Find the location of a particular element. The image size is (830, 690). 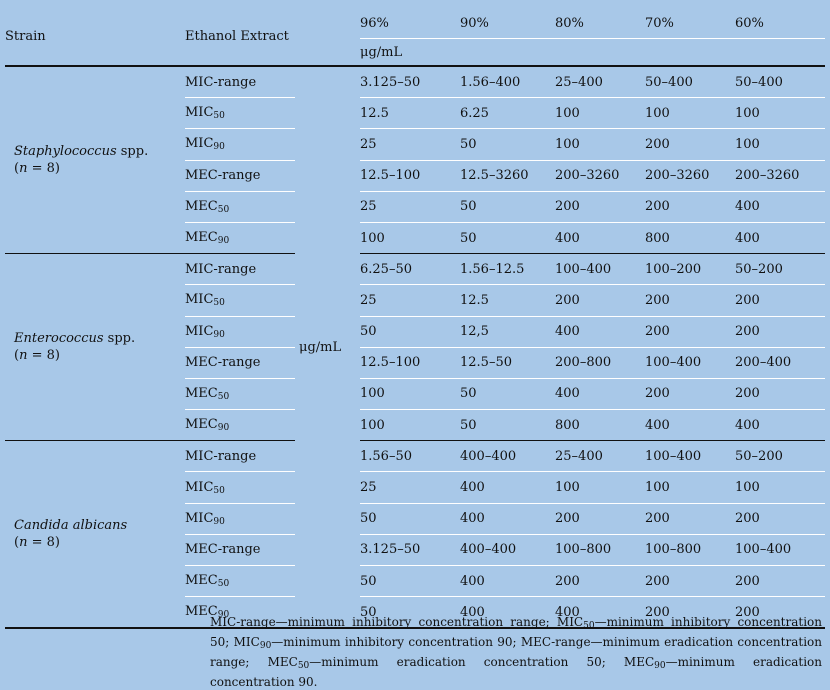

value-cell: 200–800 is located at coordinates (600, 362).